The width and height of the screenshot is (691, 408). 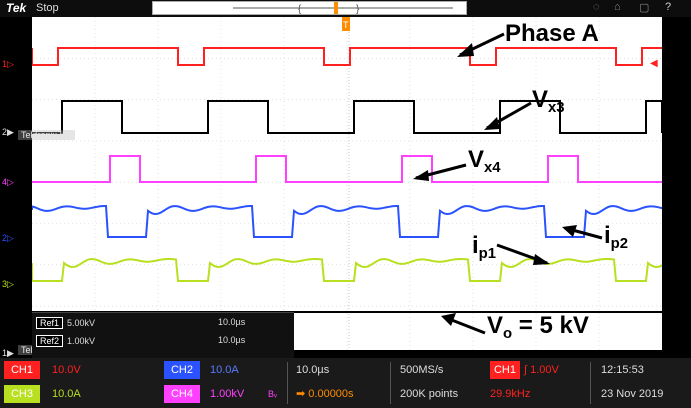 What do you see at coordinates (8, 132) in the screenshot?
I see `ref-marker: 2▶` at bounding box center [8, 132].